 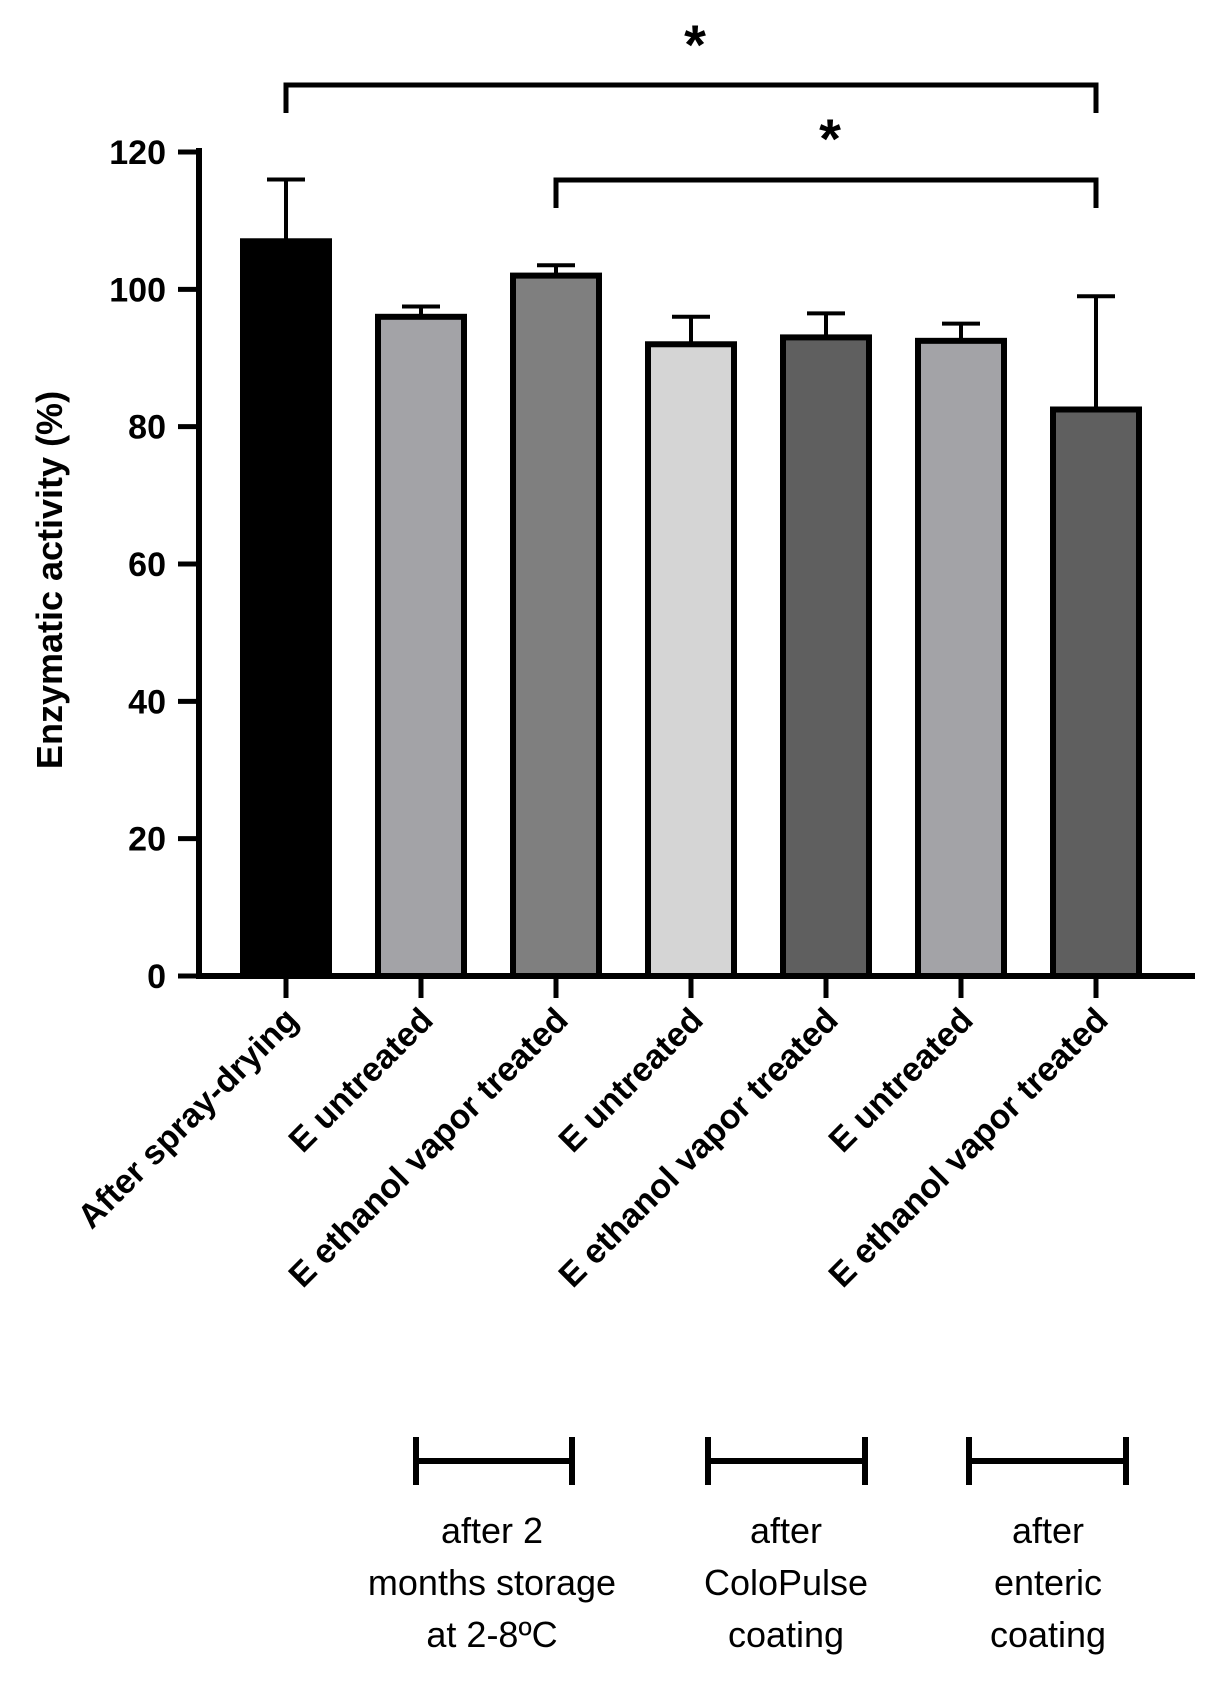 I want to click on category-label-1: After spray-drying, so click(x=187, y=1118).